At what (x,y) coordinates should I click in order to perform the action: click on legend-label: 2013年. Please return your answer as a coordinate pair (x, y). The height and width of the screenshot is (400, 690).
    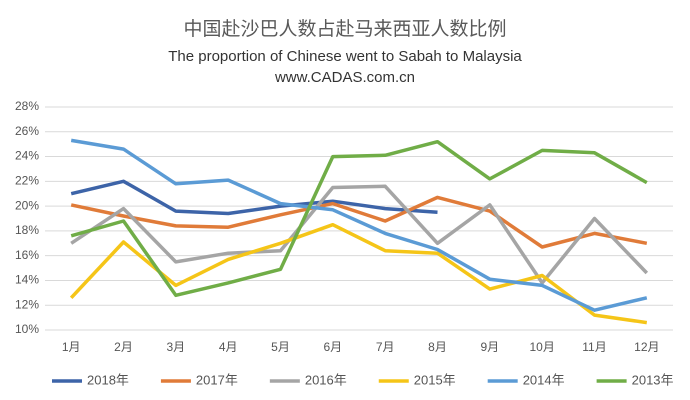
    Looking at the image, I should click on (653, 379).